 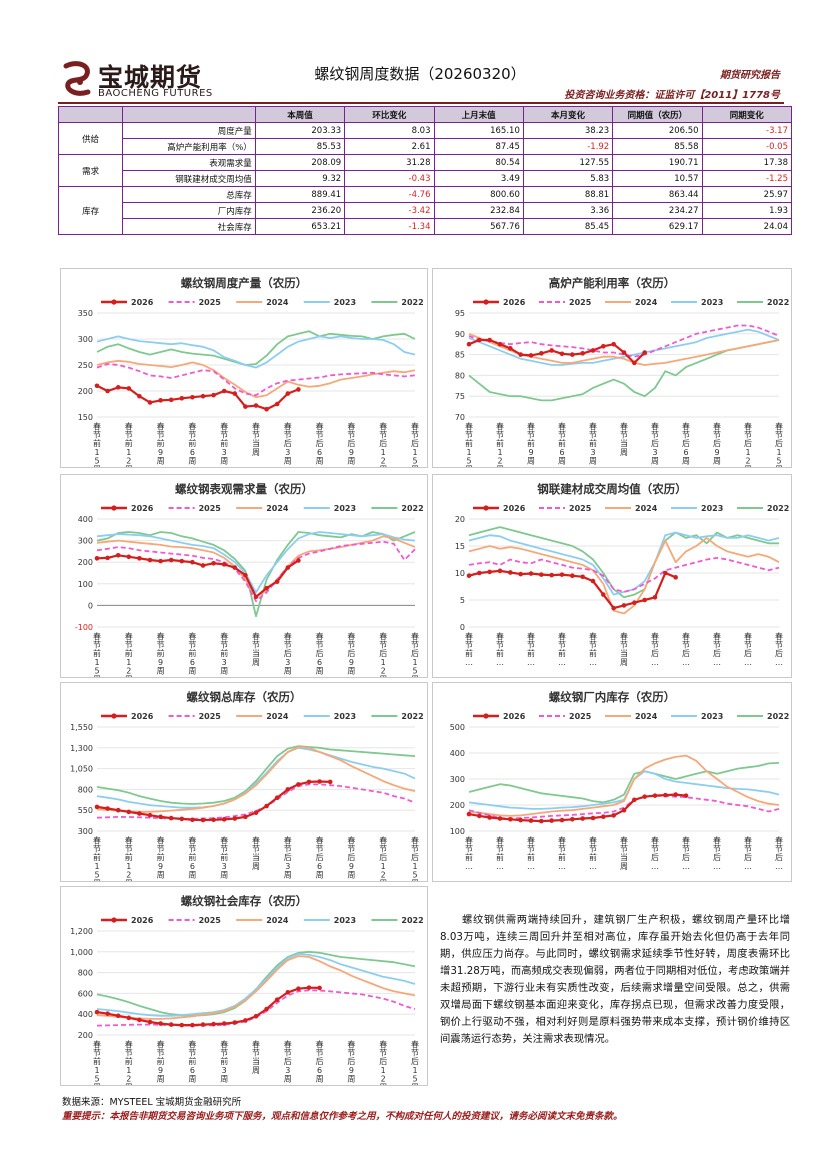 What do you see at coordinates (84, 627) in the screenshot?
I see `y-tick-label: -100` at bounding box center [84, 627].